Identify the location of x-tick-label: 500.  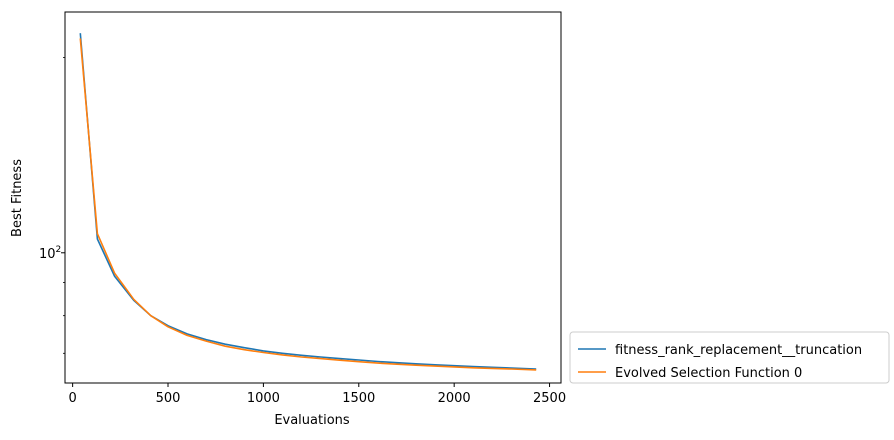
(168, 398).